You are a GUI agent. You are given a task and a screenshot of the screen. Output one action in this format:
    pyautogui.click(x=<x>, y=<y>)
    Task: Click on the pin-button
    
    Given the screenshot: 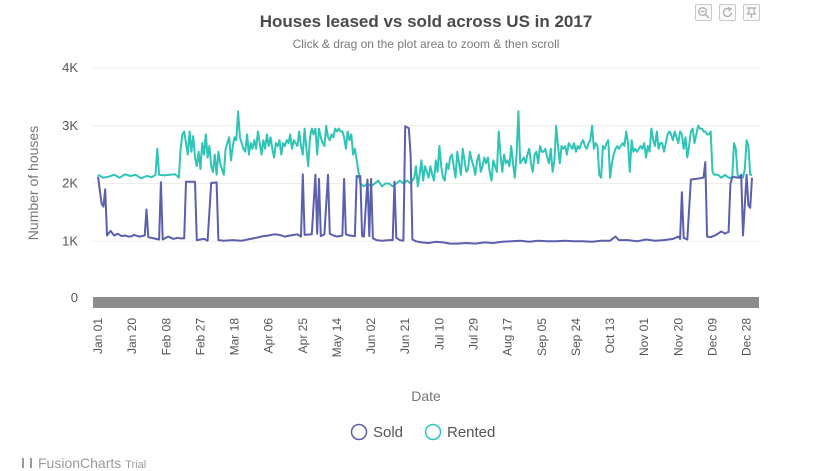 What is the action you would take?
    pyautogui.click(x=751, y=12)
    